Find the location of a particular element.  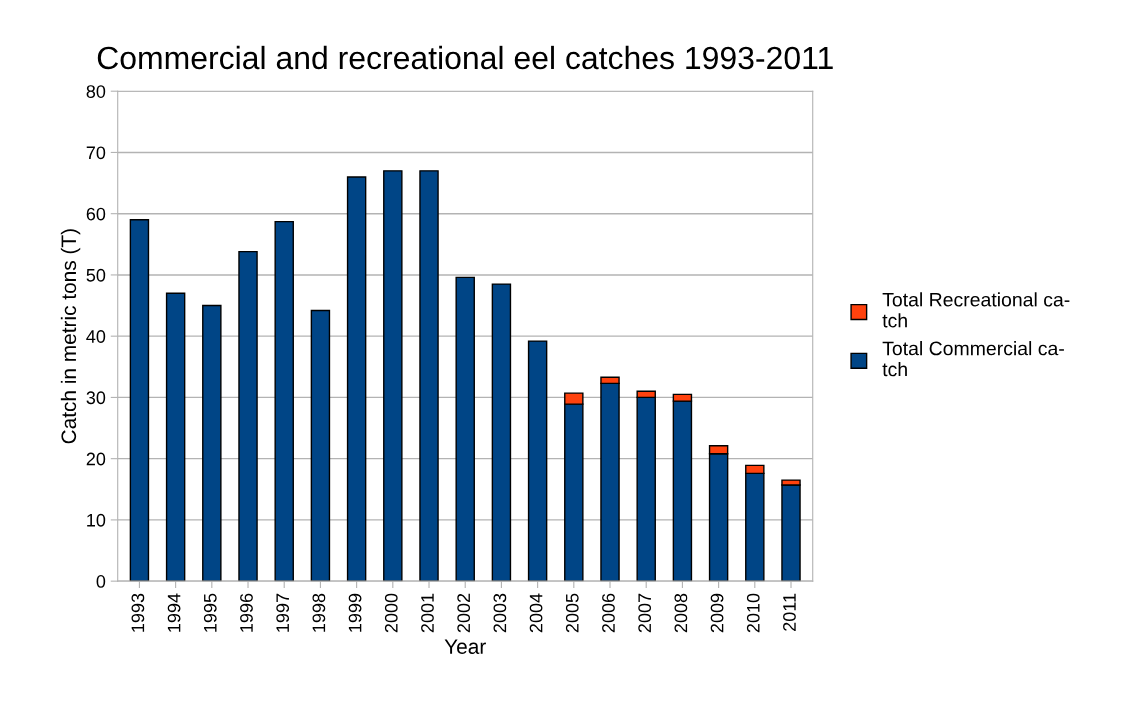

y-tick-label: 60 is located at coordinates (96, 214).